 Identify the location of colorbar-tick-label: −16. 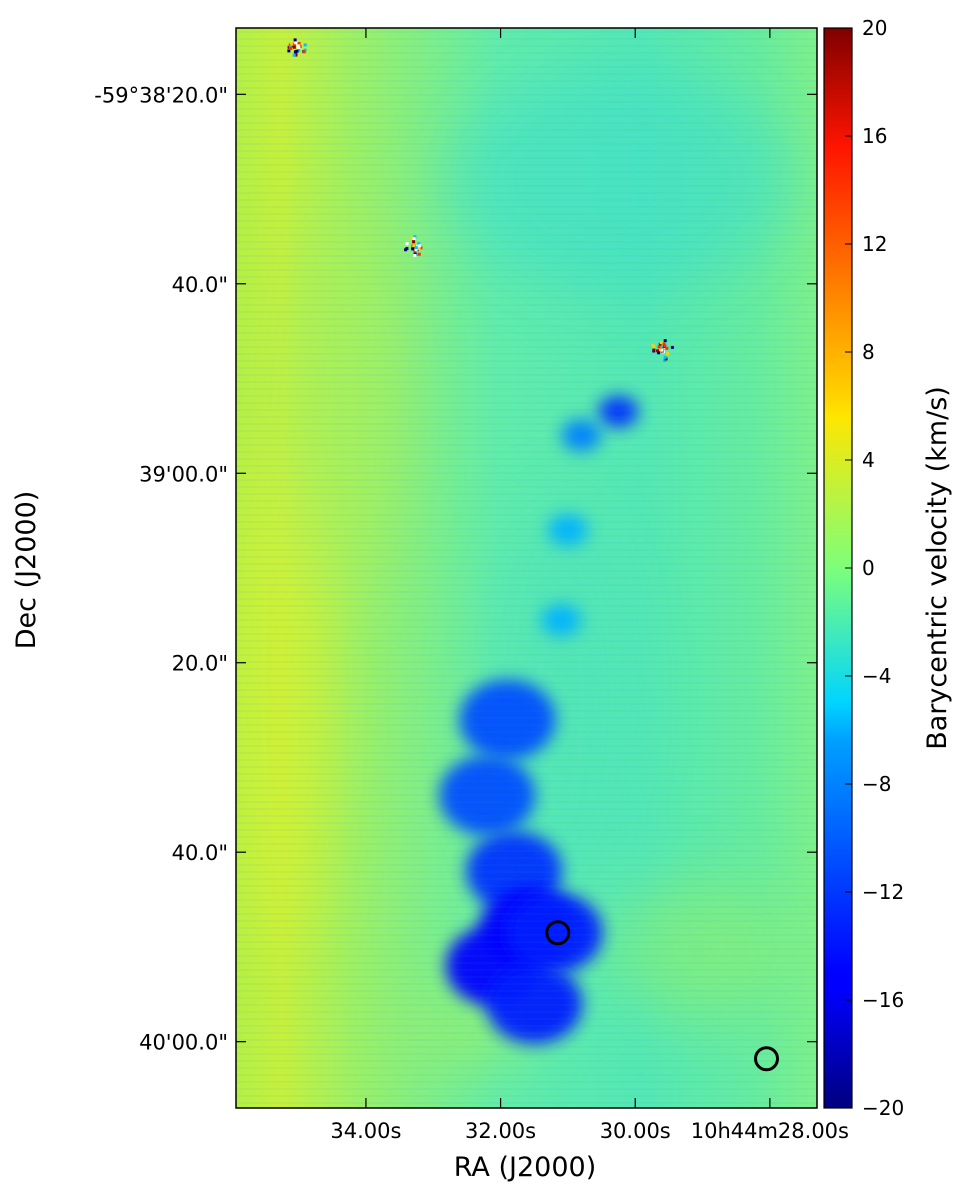
(883, 1000).